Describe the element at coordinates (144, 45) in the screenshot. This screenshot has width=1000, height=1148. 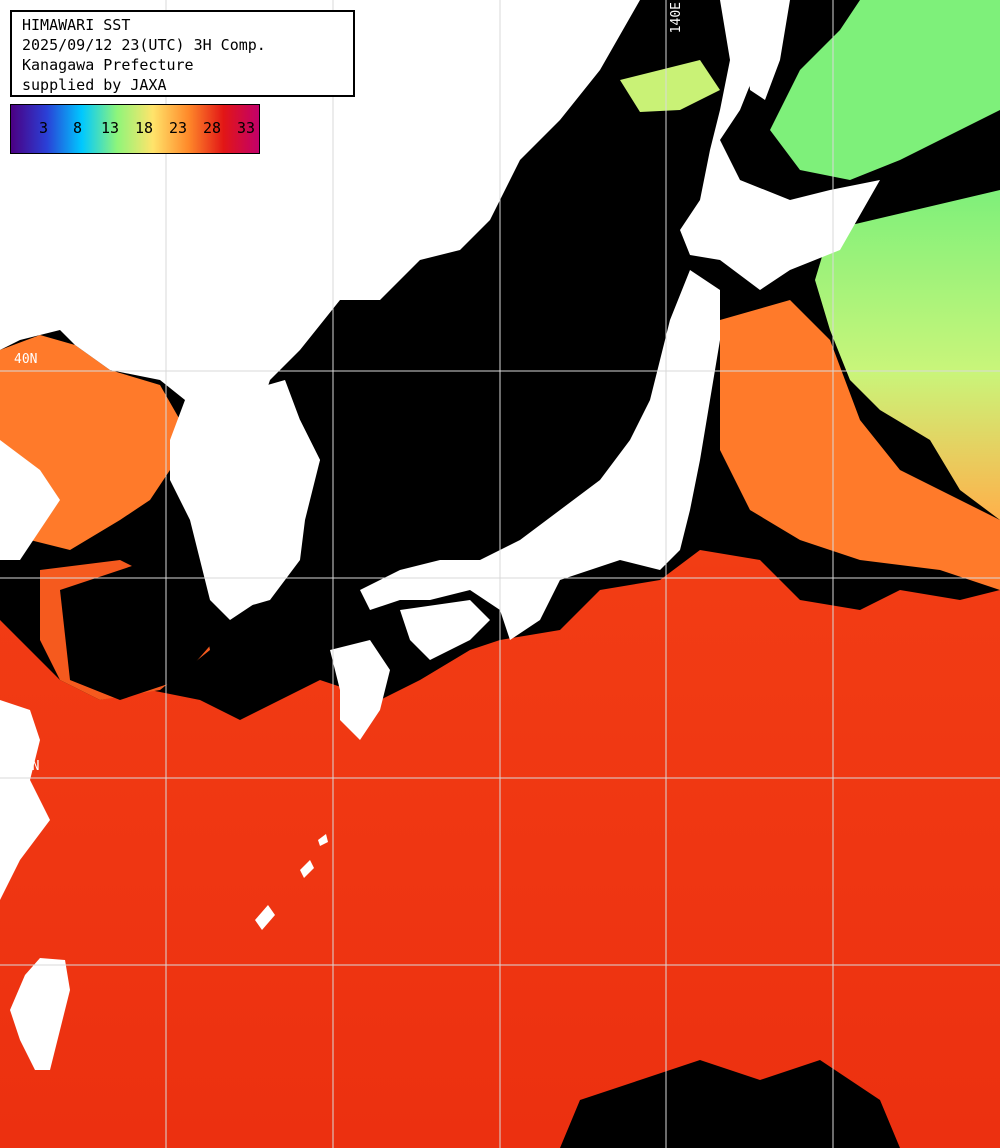
I see `title-timestamp: 2025/09/12 23(UTC) 3H Comp.` at that location.